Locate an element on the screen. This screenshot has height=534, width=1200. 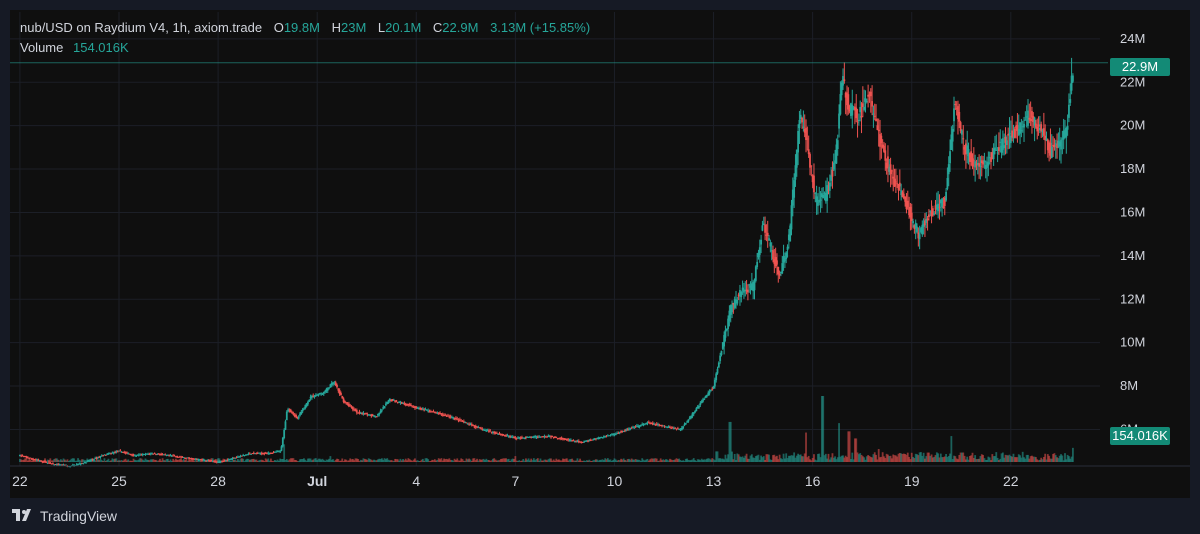
tradingview-brand: TradingView is located at coordinates (64, 516).